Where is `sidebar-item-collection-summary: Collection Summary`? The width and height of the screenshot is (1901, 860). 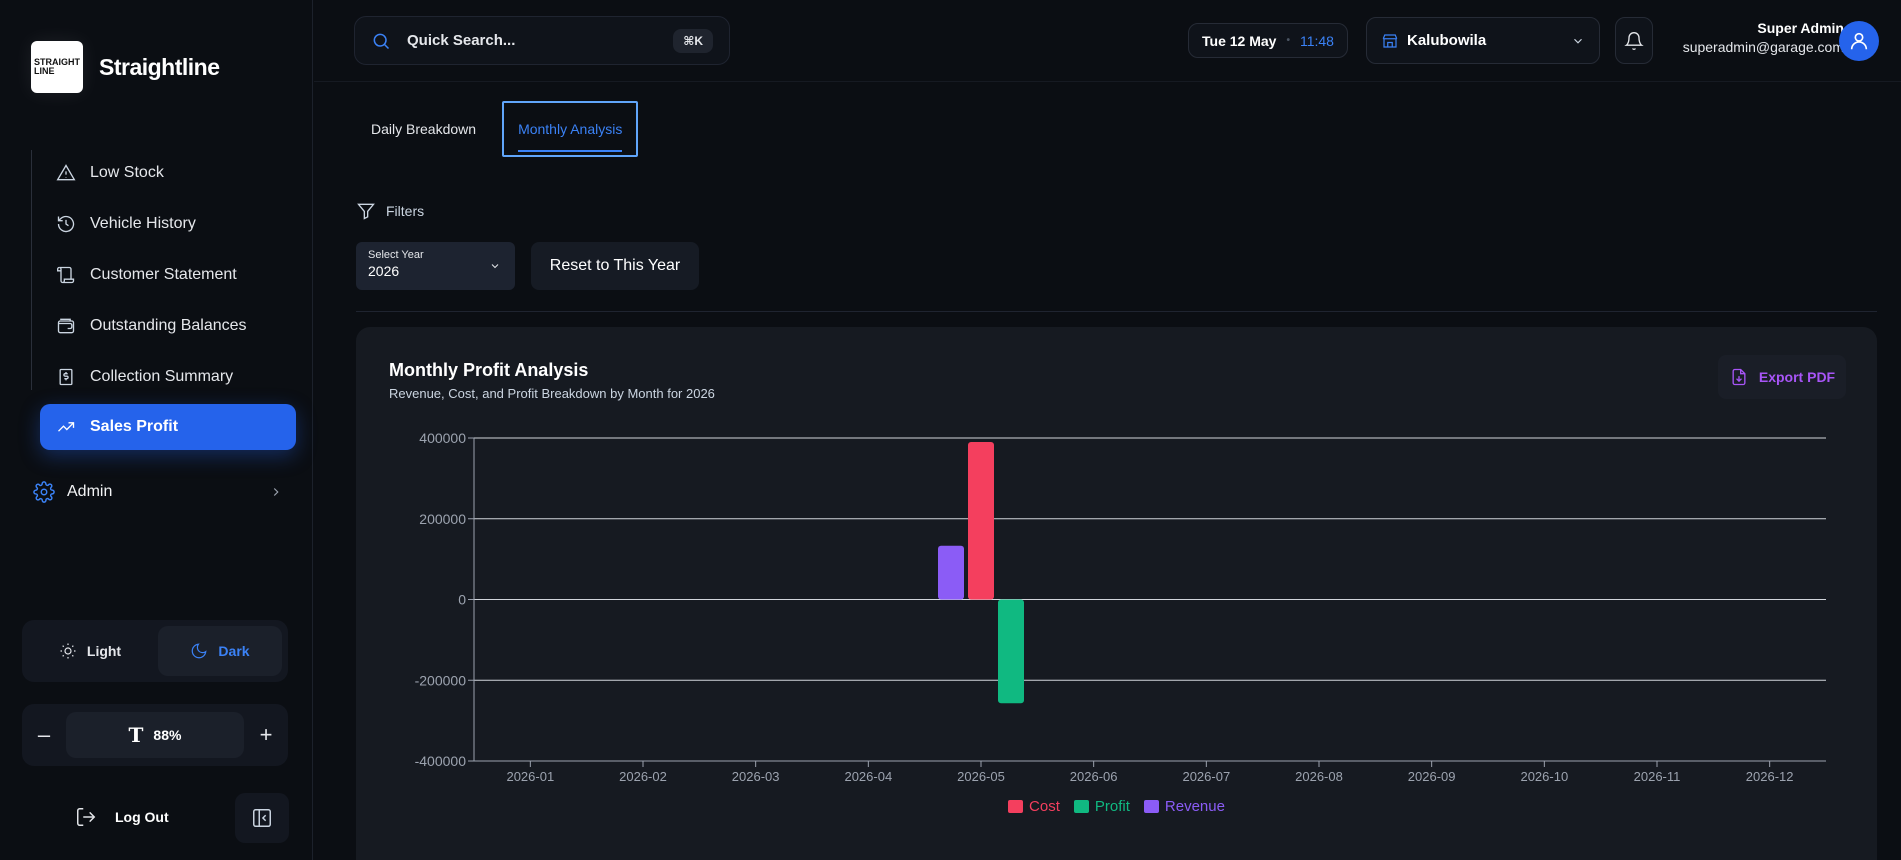
sidebar-item-collection-summary: Collection Summary is located at coordinates (168, 377).